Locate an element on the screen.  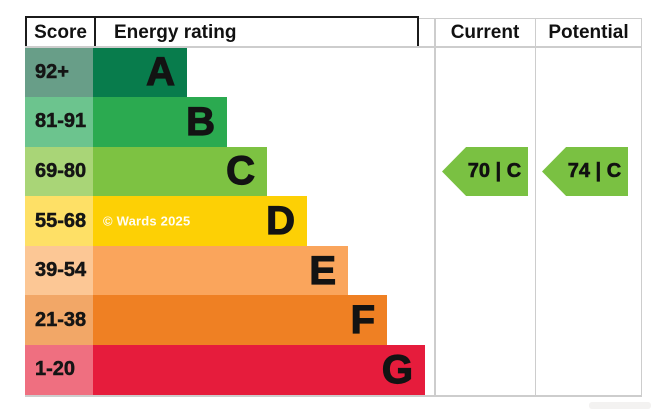
top-border-right is located at coordinates (530, 18).